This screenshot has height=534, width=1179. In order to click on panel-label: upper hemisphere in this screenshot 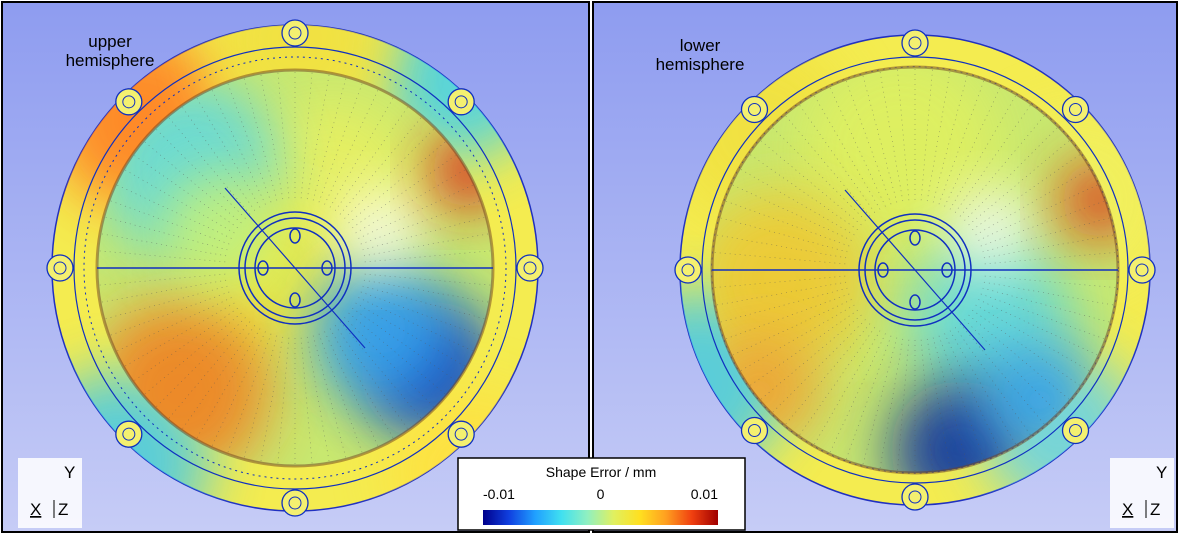, I will do `click(110, 51)`.